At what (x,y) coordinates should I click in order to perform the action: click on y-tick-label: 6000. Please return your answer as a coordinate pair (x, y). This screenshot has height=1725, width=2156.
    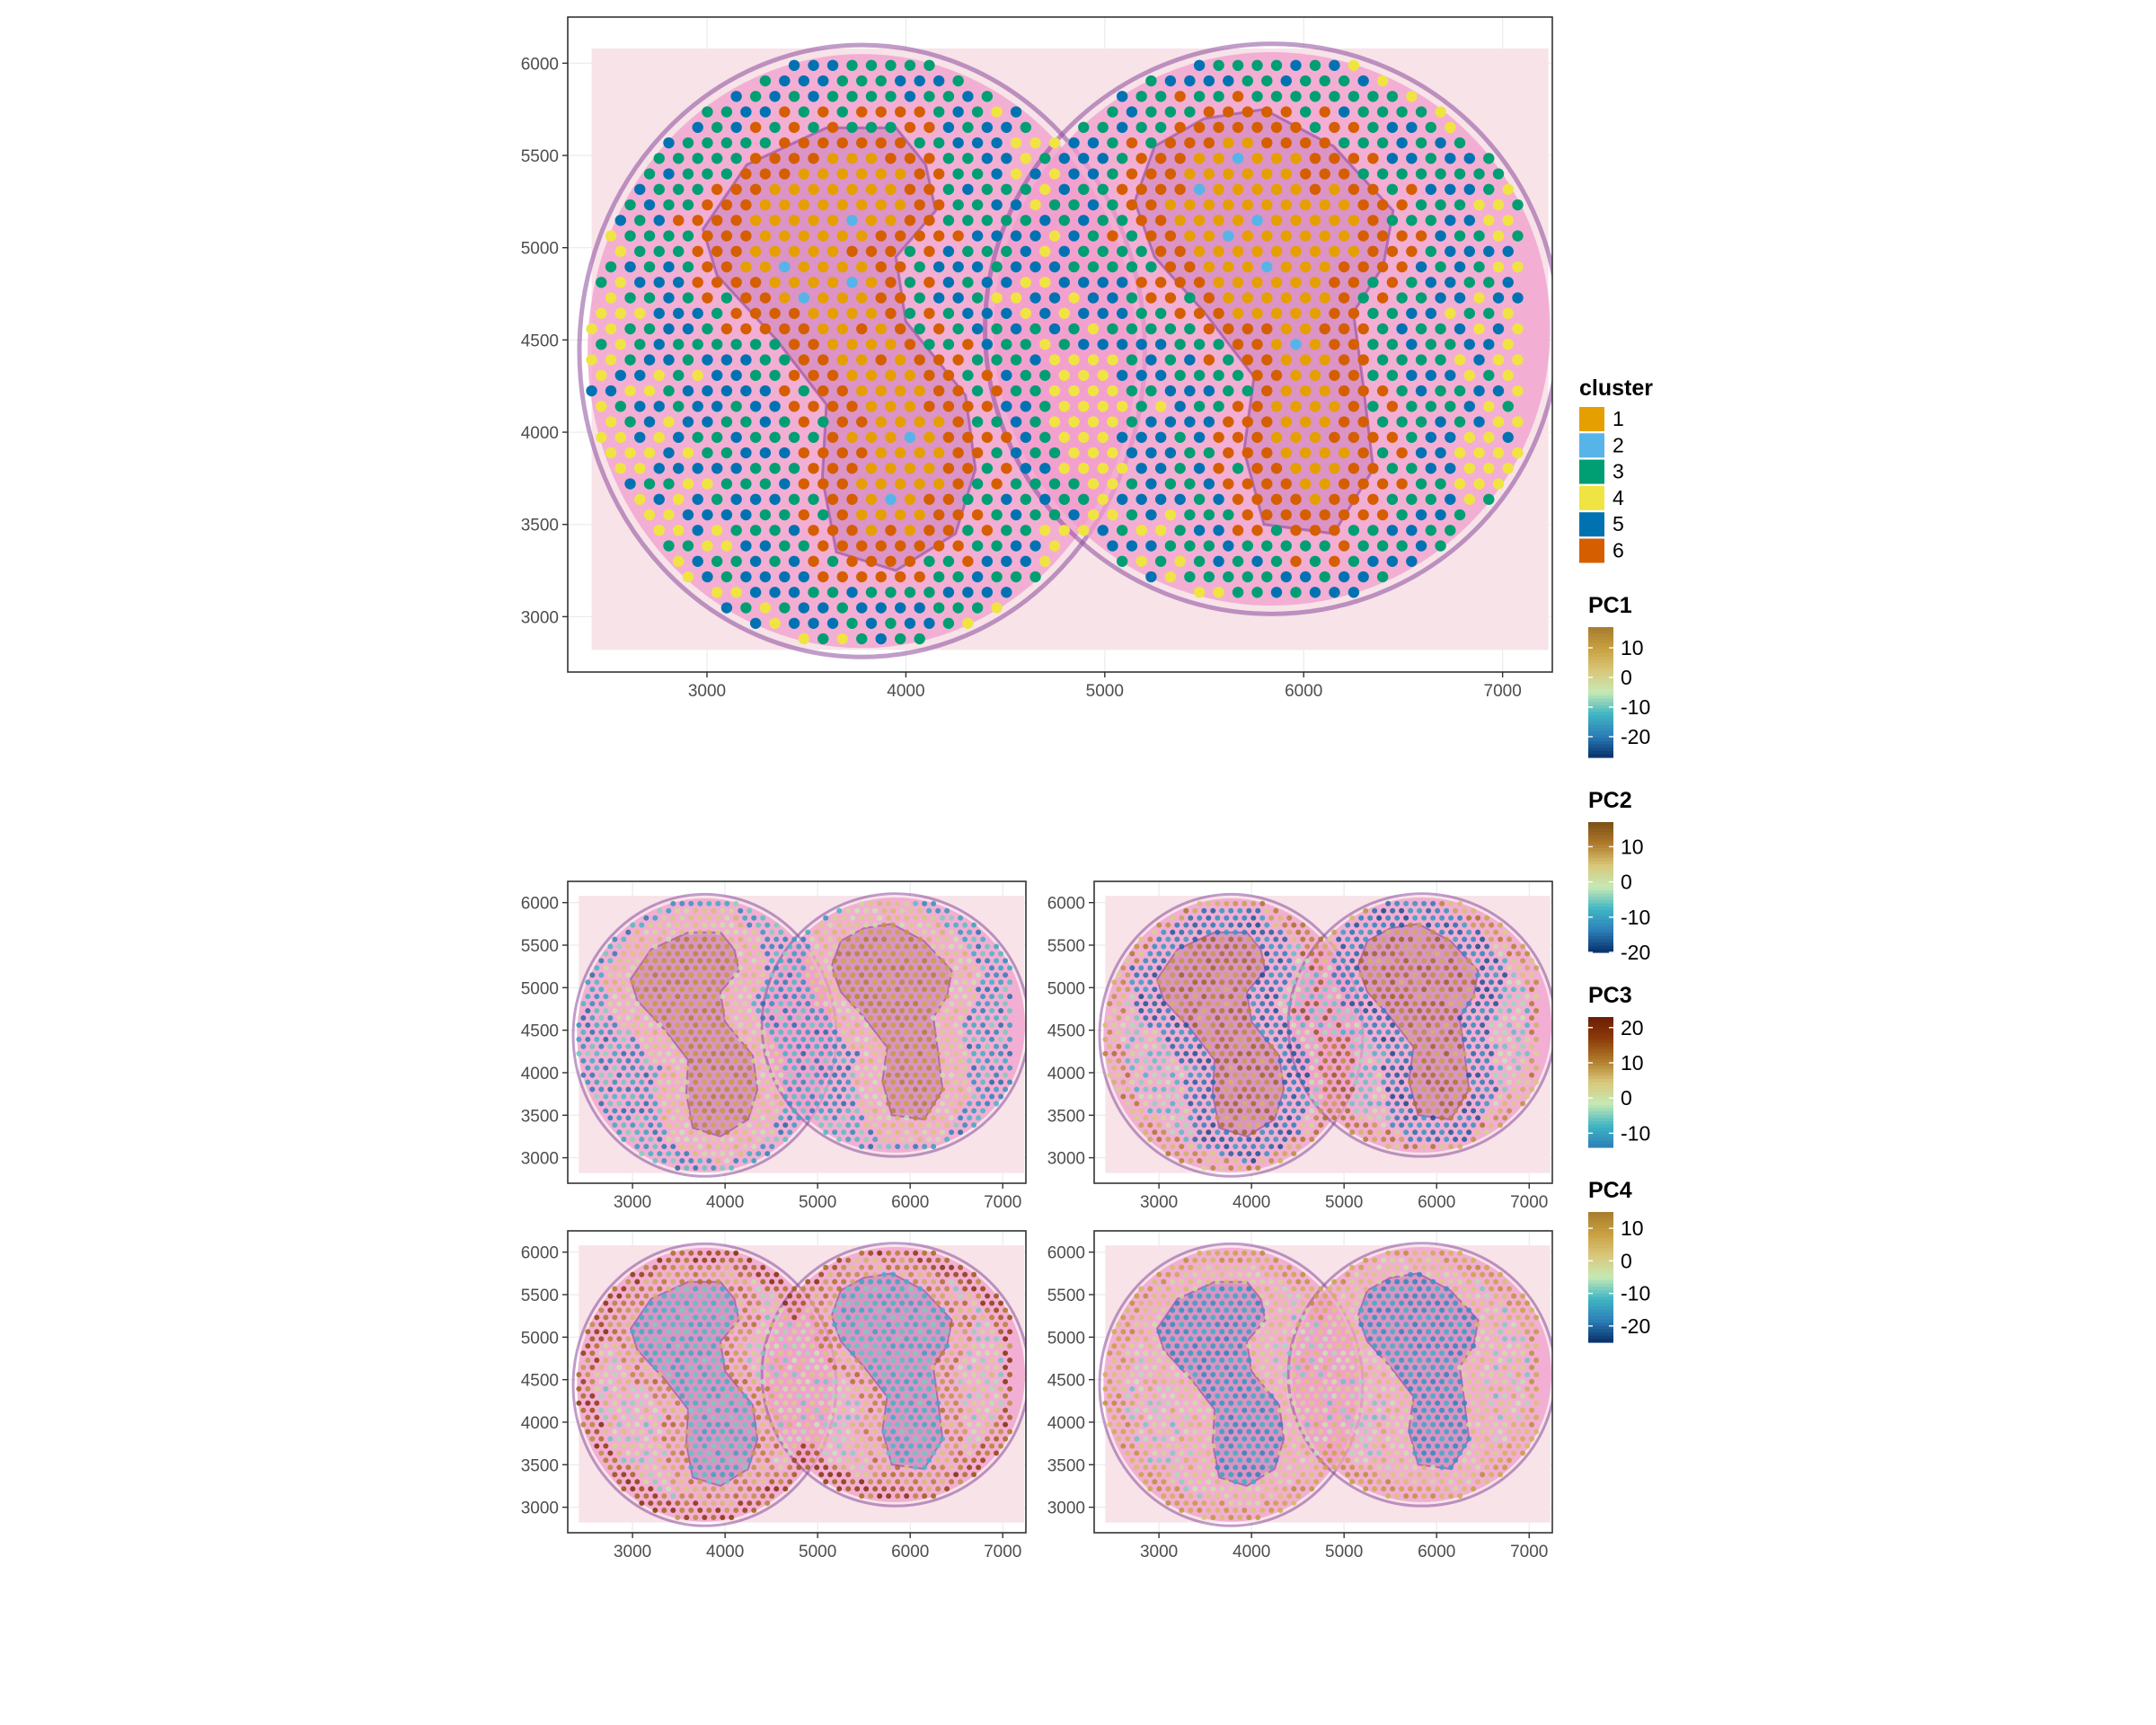
    Looking at the image, I should click on (540, 904).